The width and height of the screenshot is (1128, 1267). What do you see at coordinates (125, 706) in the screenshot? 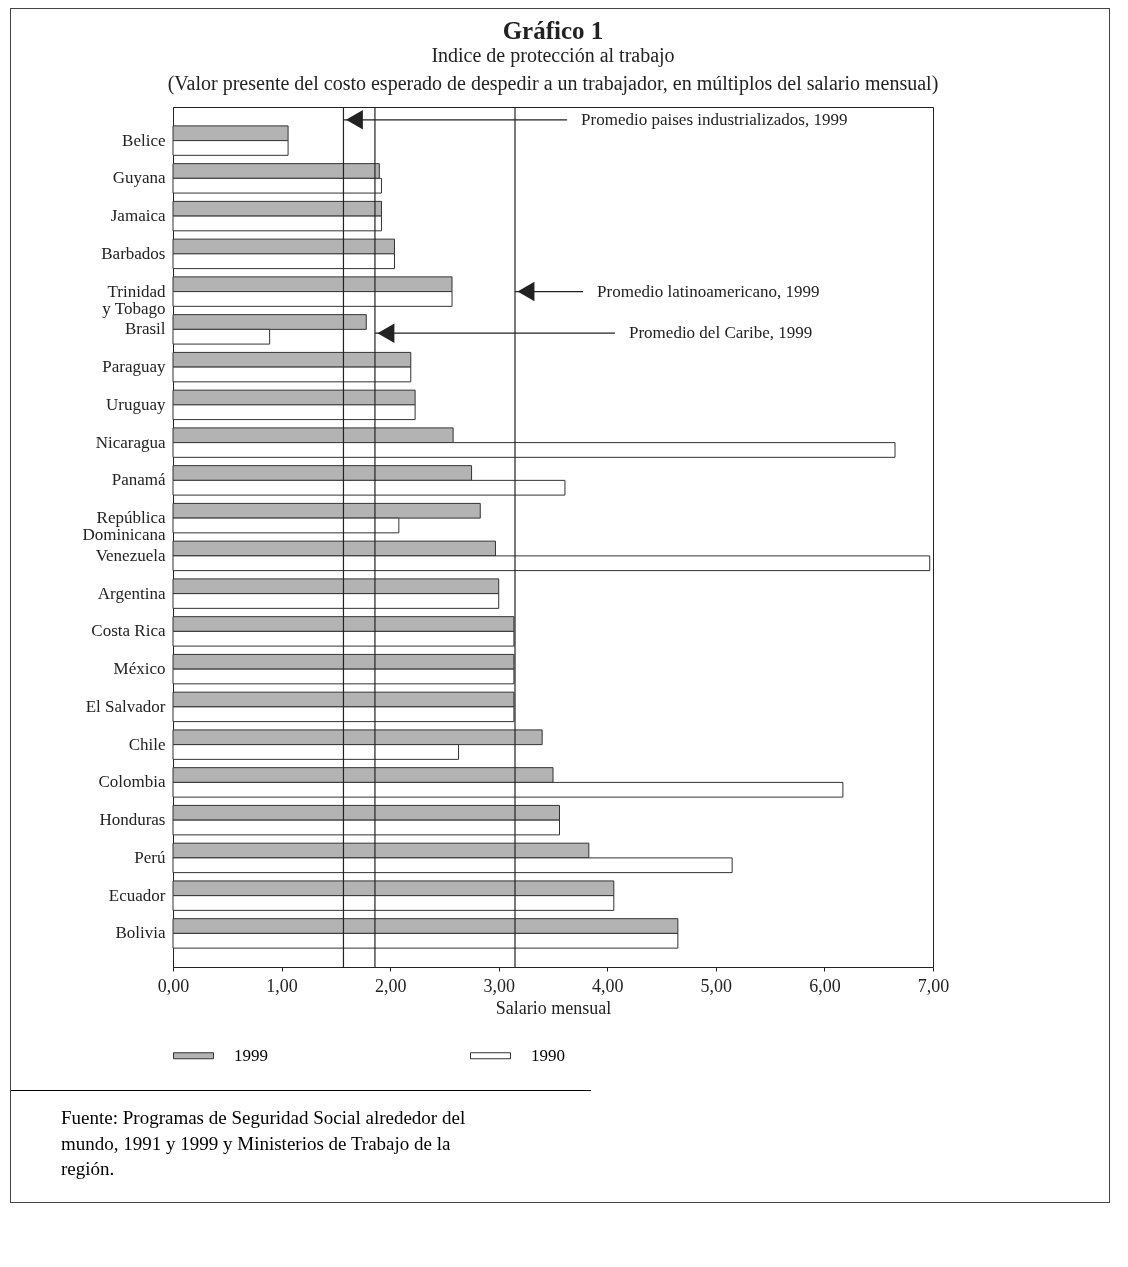
I see `y-tick-label: El Salvador` at bounding box center [125, 706].